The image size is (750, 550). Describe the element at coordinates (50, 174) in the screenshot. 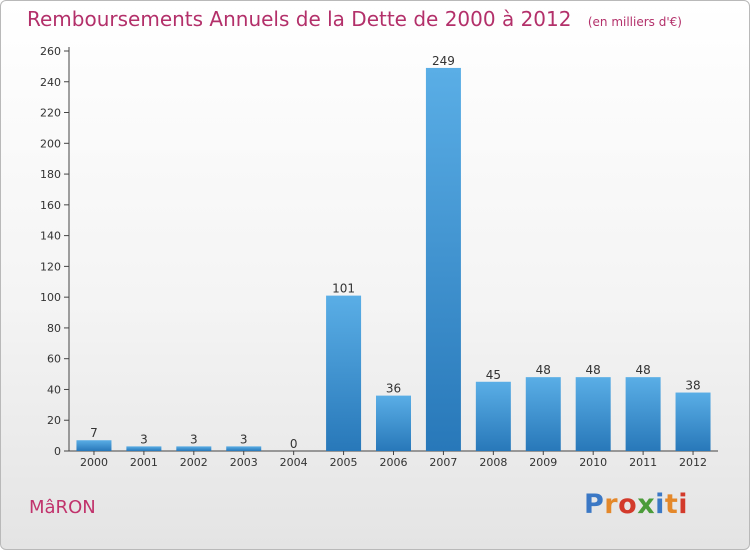

I see `y-tick-label: 180` at that location.